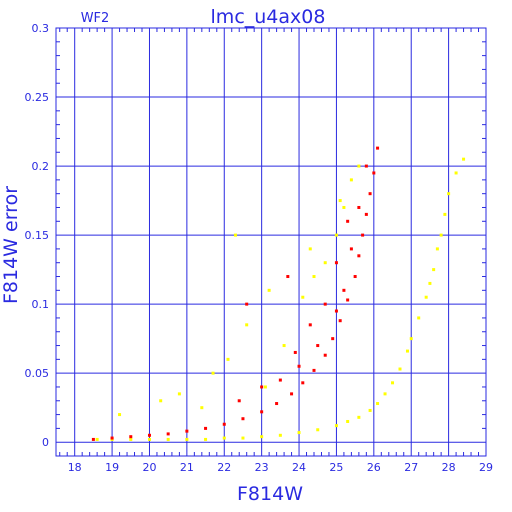  Describe the element at coordinates (149, 467) in the screenshot. I see `x-tick-label: 20` at that location.